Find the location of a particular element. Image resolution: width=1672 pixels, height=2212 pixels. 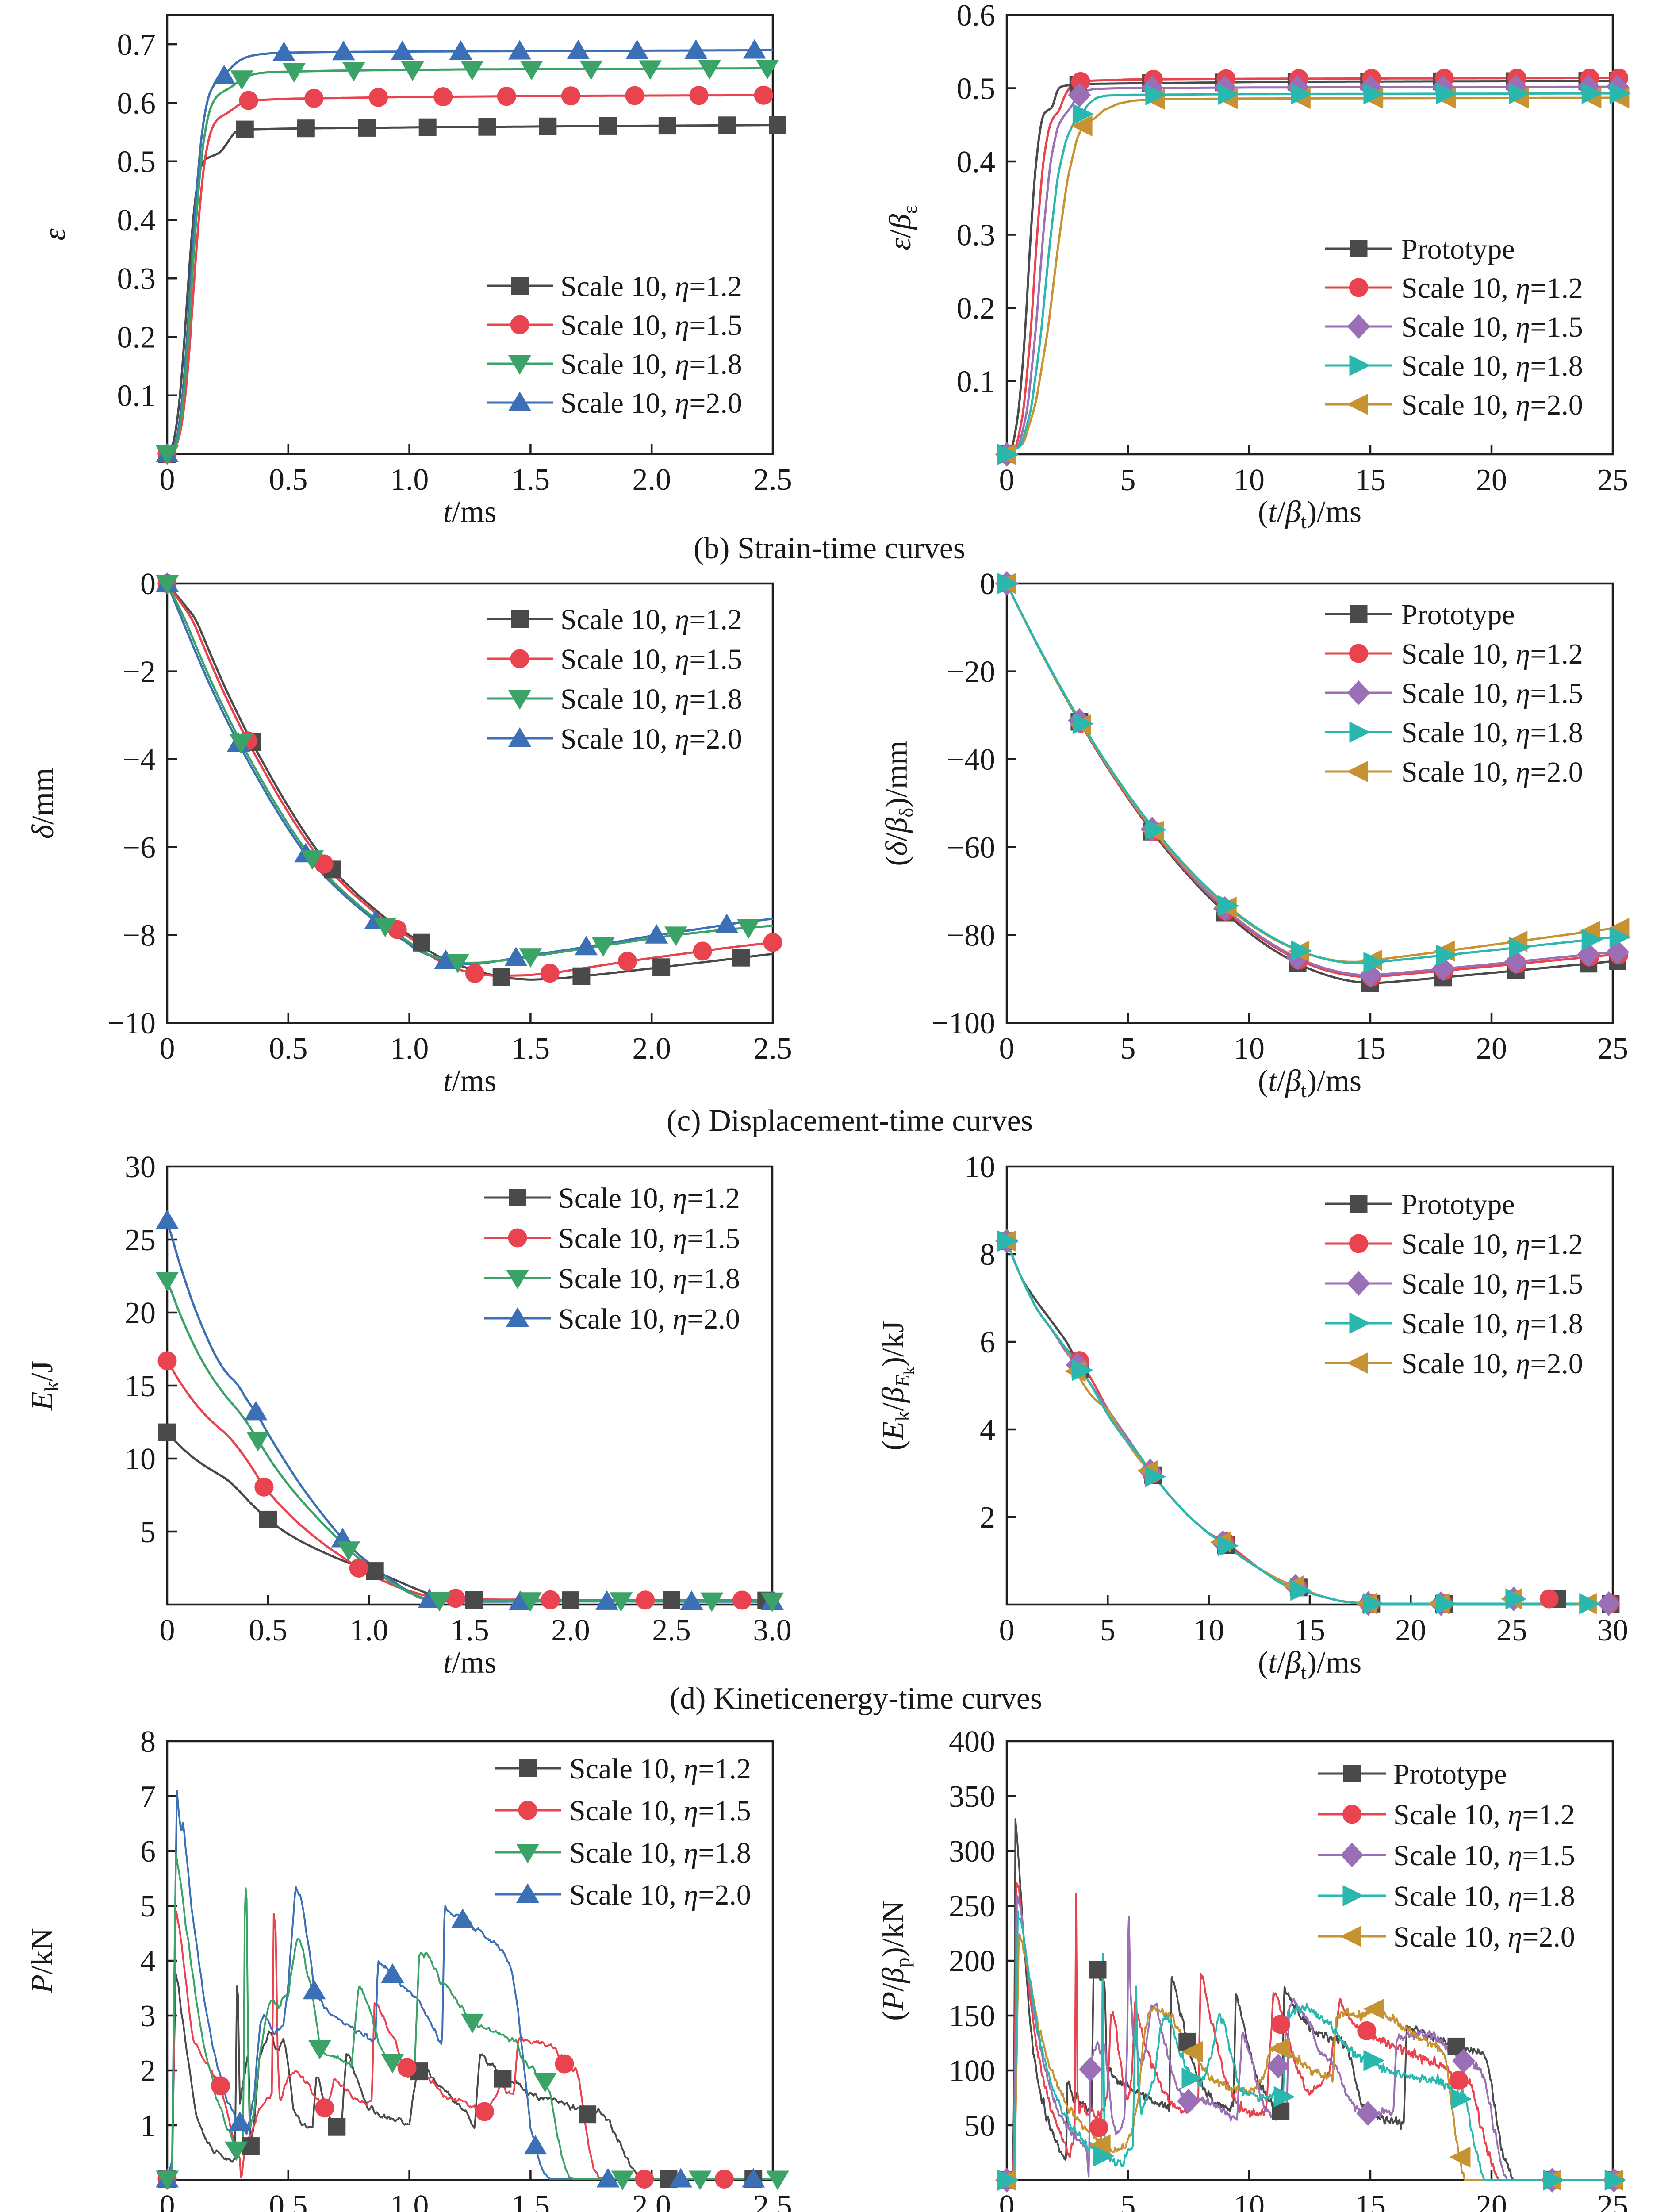

svg-text: 0.7 is located at coordinates (136, 45).